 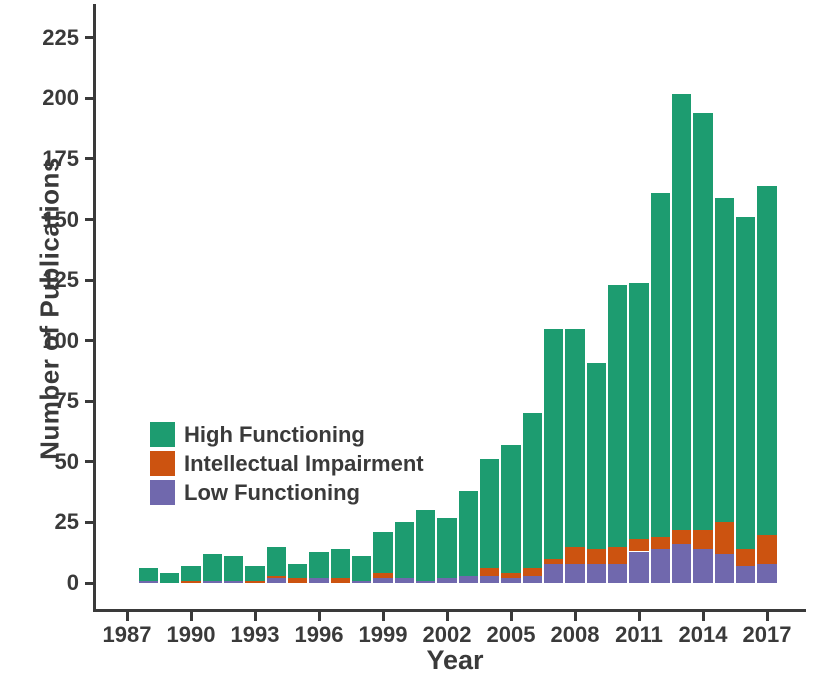 I want to click on bar-segment-2007-intellectual-impairment, so click(x=553, y=561).